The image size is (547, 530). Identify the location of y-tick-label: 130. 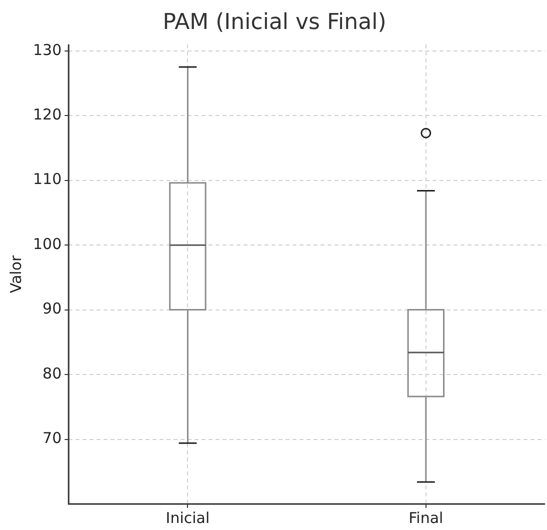
(47, 49).